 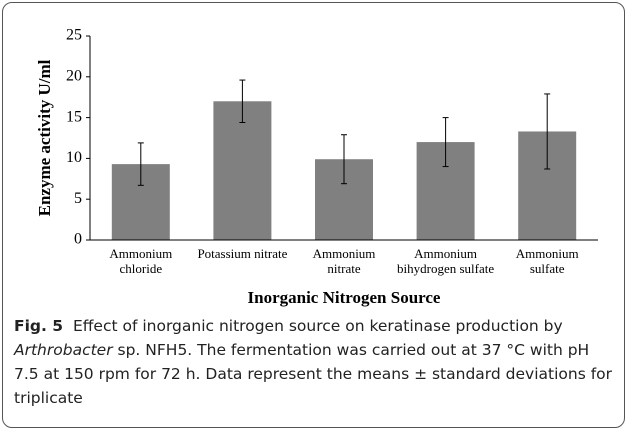 I want to click on y-tick-label: 10, so click(x=74, y=157).